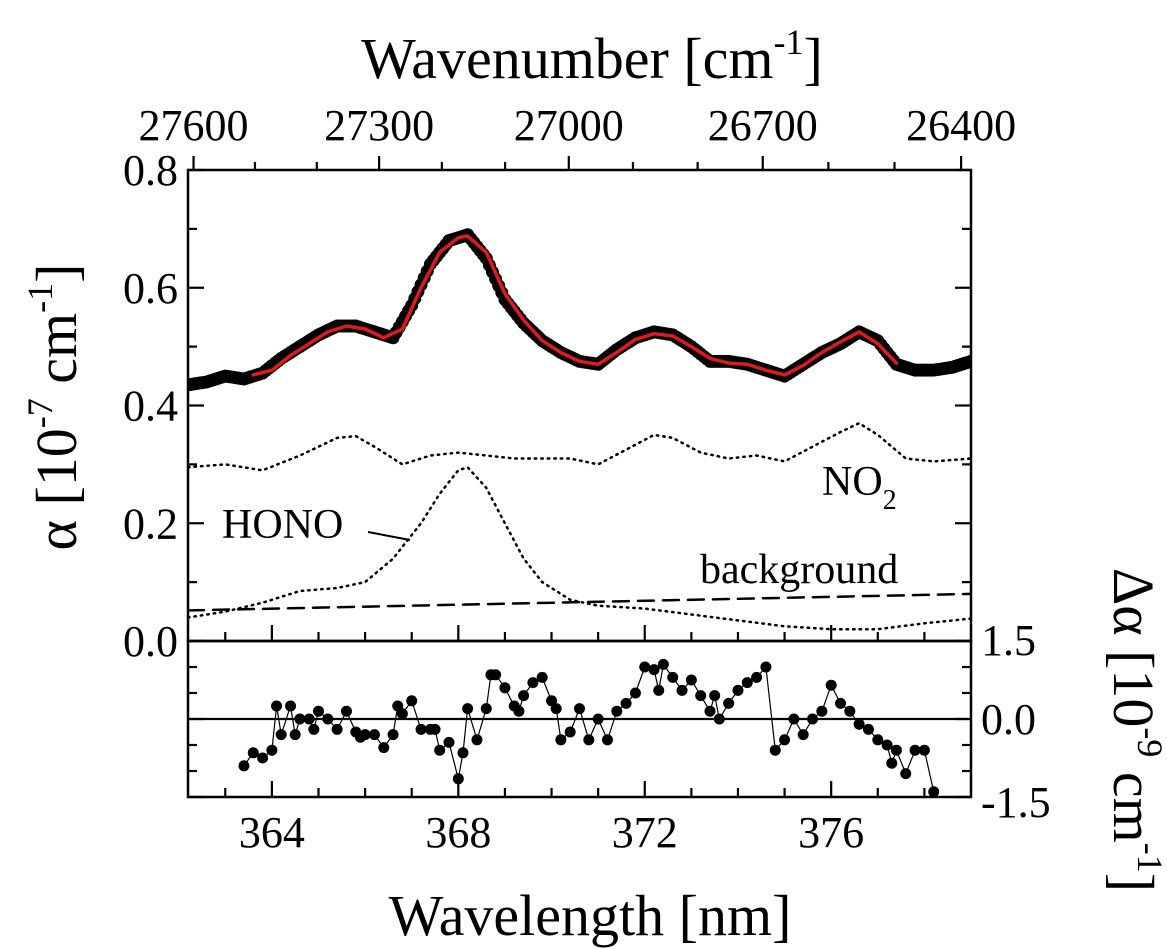  What do you see at coordinates (194, 125) in the screenshot?
I see `top-tick-label: 27600` at bounding box center [194, 125].